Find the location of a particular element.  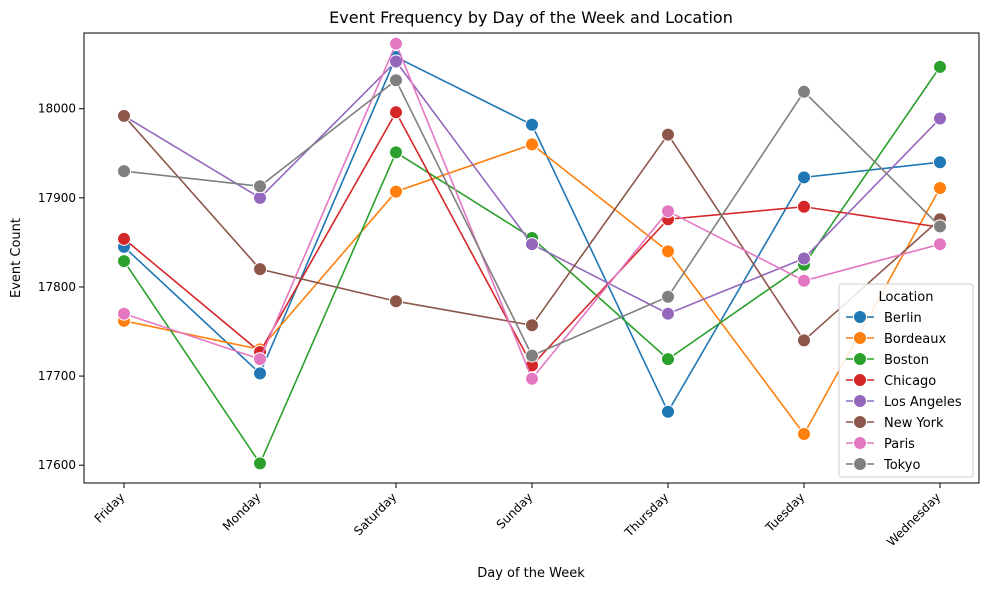

legend-label: New York is located at coordinates (914, 423).